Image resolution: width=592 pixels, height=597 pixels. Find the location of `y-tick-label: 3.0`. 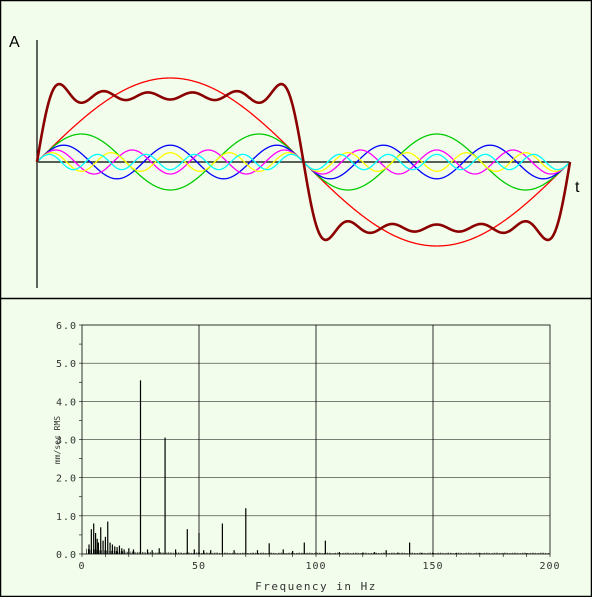

y-tick-label: 3.0 is located at coordinates (66, 441).